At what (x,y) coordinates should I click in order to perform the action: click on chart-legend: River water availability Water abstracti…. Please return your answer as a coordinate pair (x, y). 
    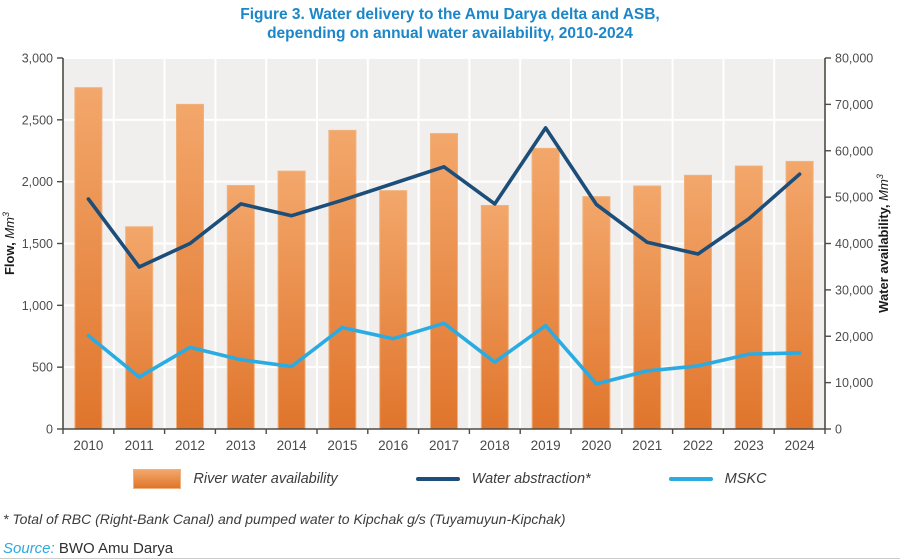
    Looking at the image, I should click on (450, 479).